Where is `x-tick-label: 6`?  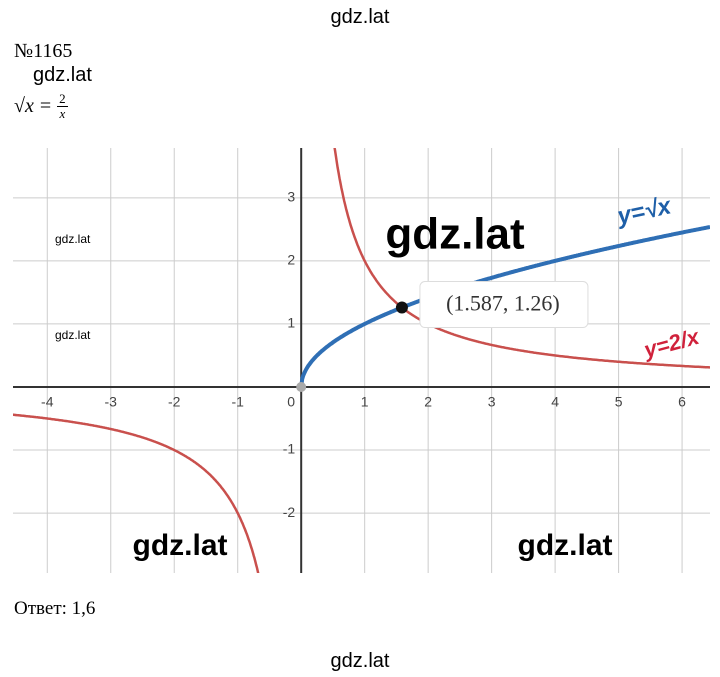 x-tick-label: 6 is located at coordinates (682, 402).